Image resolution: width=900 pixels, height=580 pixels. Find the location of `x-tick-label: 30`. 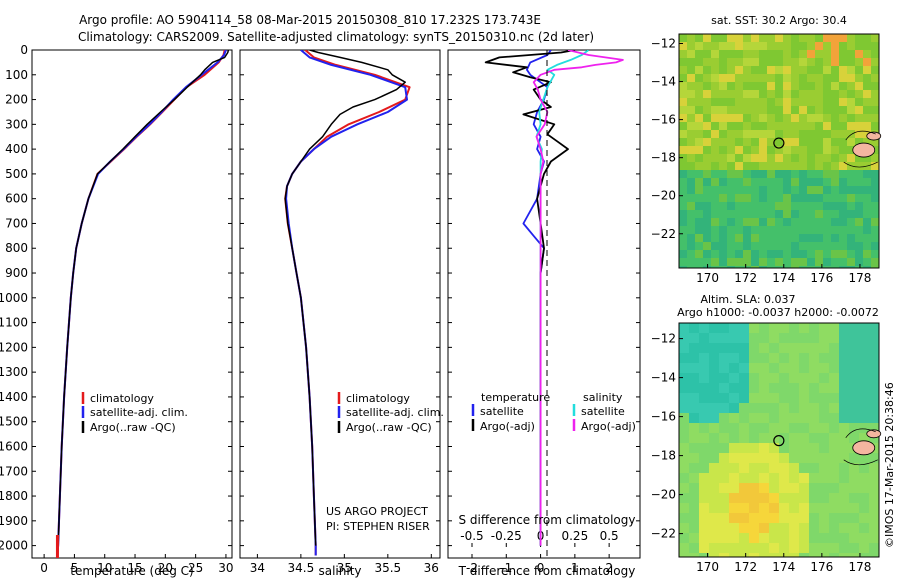

x-tick-label: 30 is located at coordinates (225, 568).